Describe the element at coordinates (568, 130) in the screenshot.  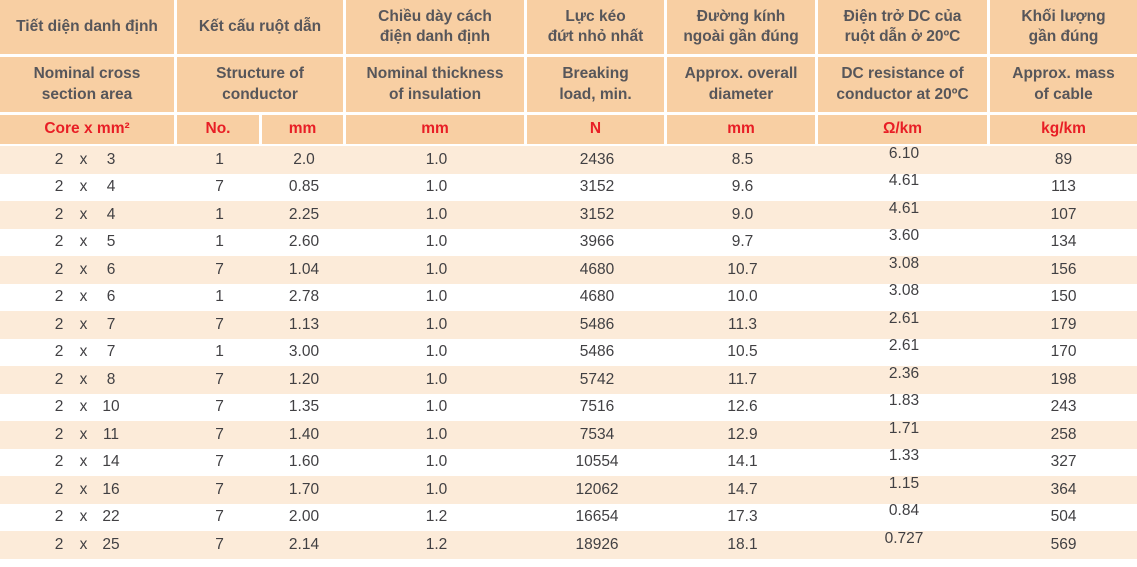
I see `header-row-units: Core x mm² No. mm mm N mm Ω/km kg/km` at that location.